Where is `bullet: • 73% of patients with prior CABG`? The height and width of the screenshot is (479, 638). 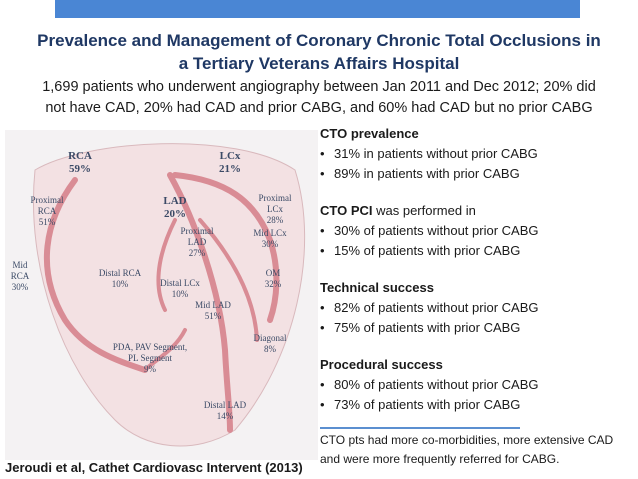 bullet: • 73% of patients with prior CABG is located at coordinates (420, 404).